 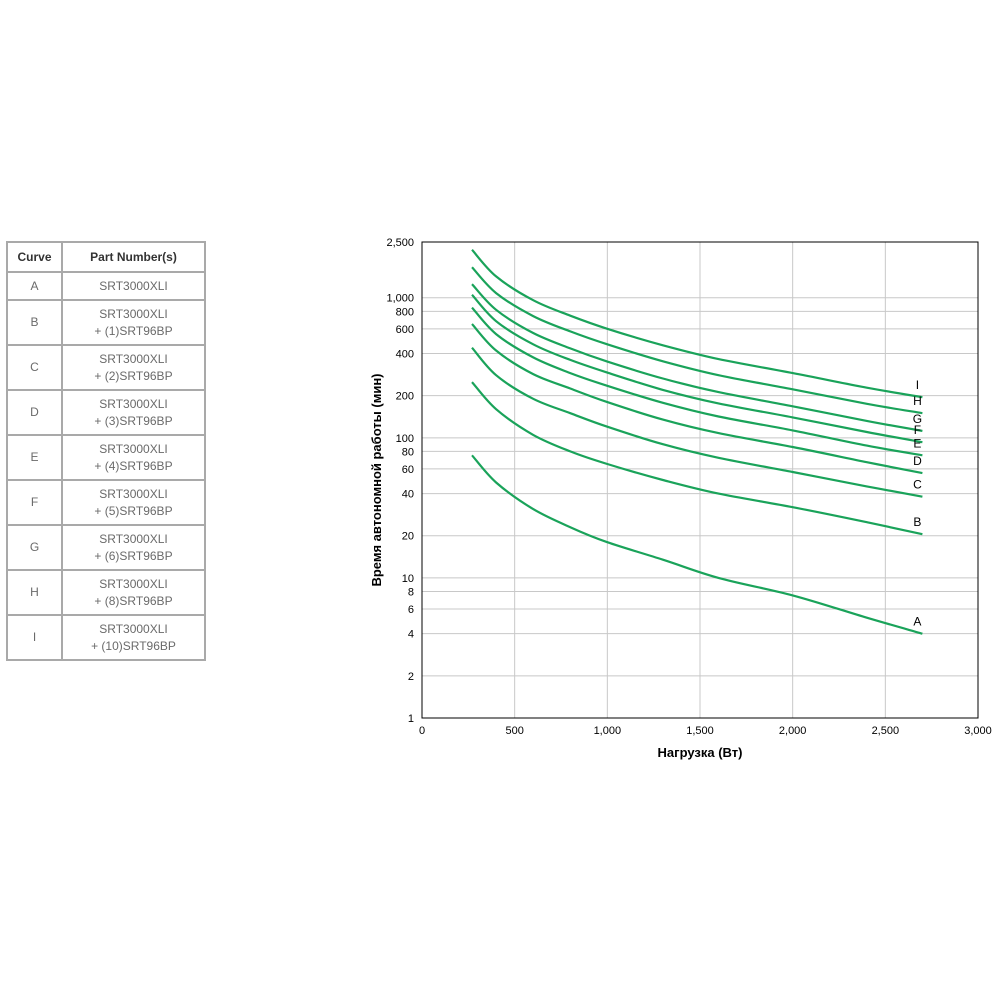 What do you see at coordinates (133, 465) in the screenshot?
I see `part-number-line: + (4)SRT96BP` at bounding box center [133, 465].